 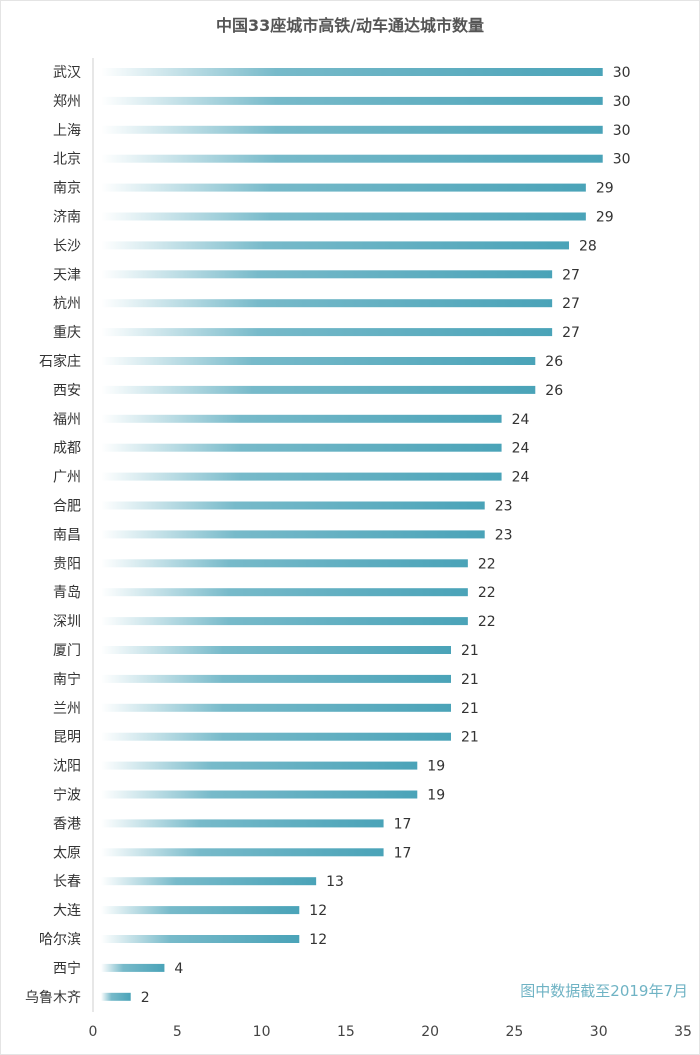 What do you see at coordinates (178, 969) in the screenshot?
I see `data-label: 4` at bounding box center [178, 969].